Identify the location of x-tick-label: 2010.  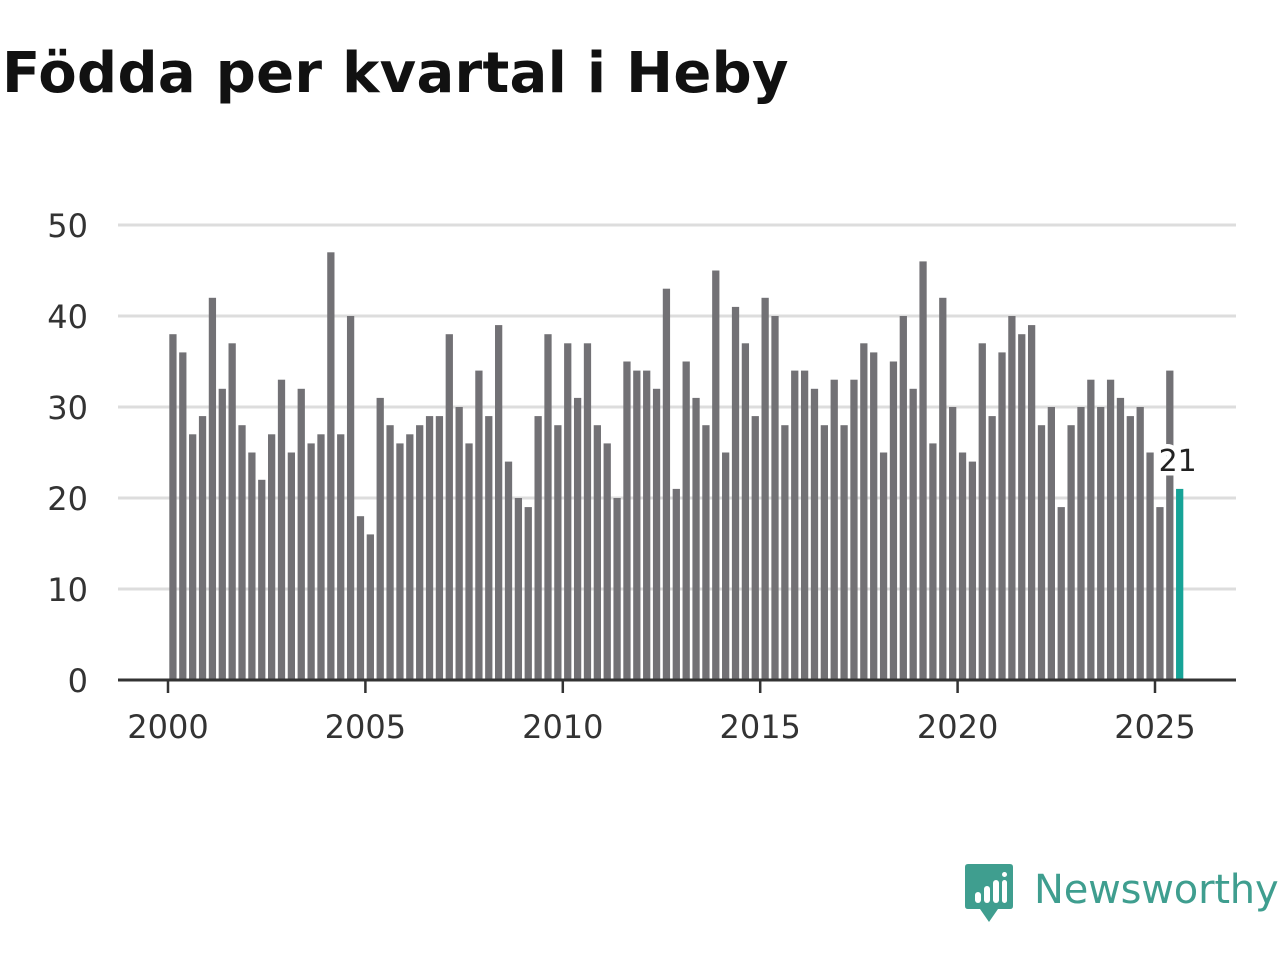
(562, 727).